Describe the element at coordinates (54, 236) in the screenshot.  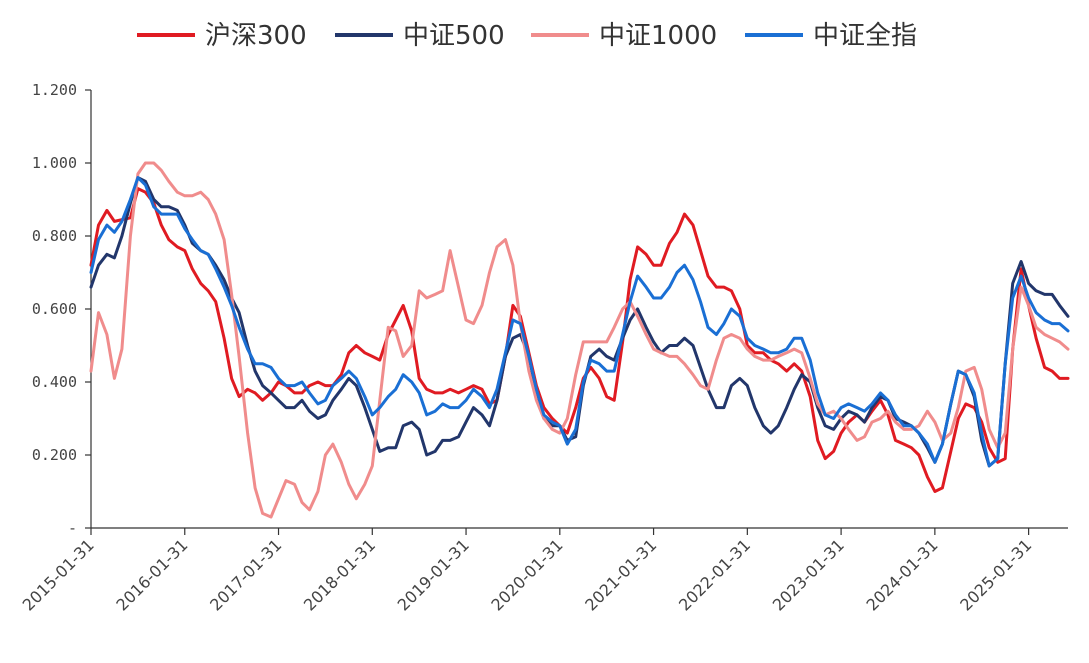
I see `y-tick-label: 0.800` at that location.